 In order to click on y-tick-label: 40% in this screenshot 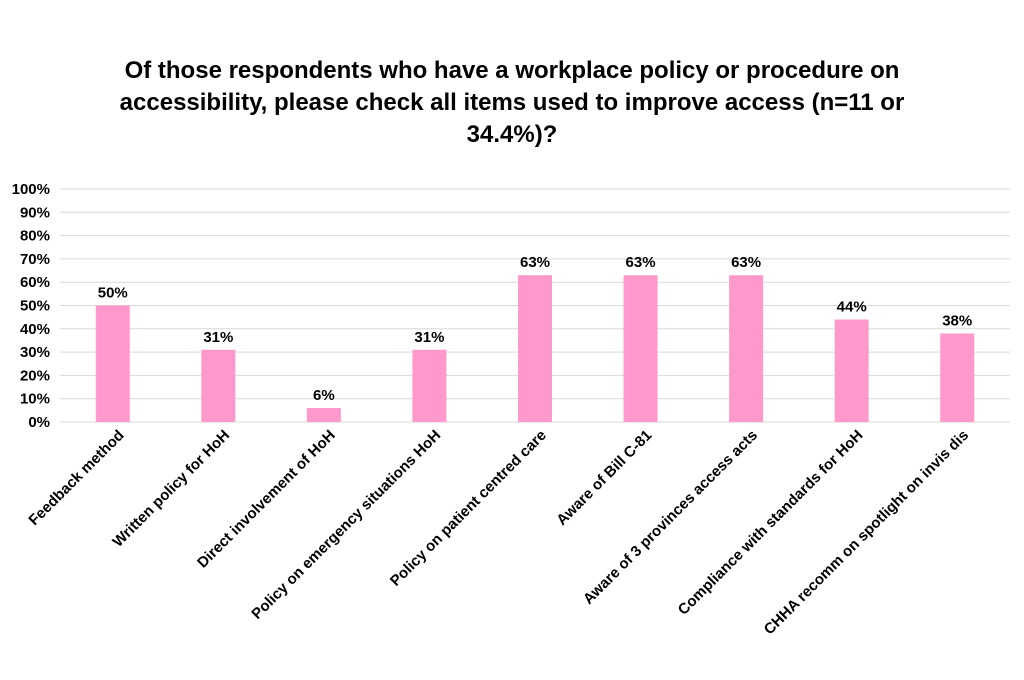, I will do `click(35, 329)`.